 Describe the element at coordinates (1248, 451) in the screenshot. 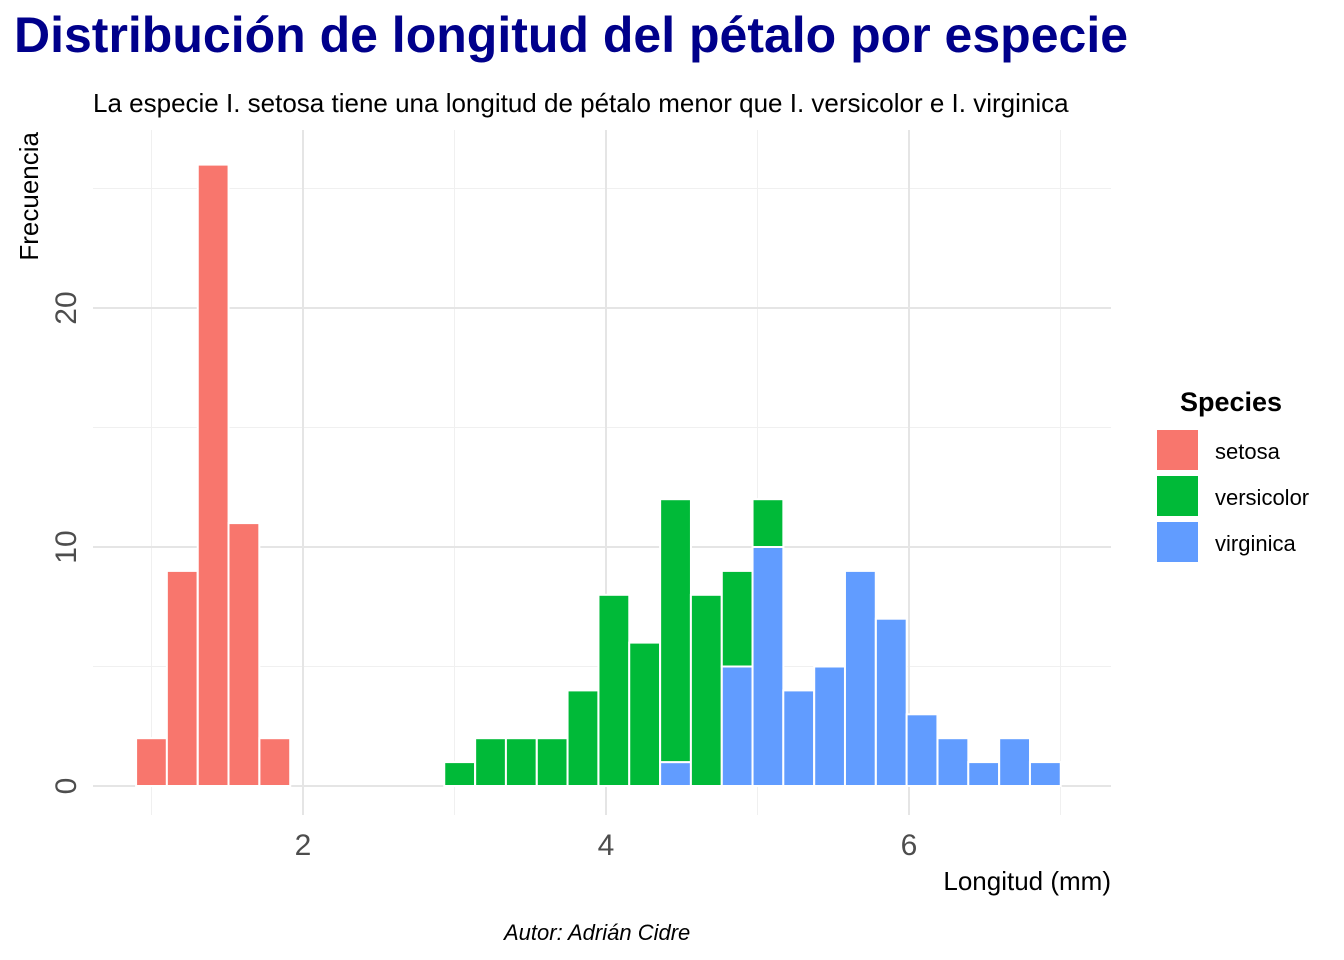

I see `legend-label: setosa` at that location.